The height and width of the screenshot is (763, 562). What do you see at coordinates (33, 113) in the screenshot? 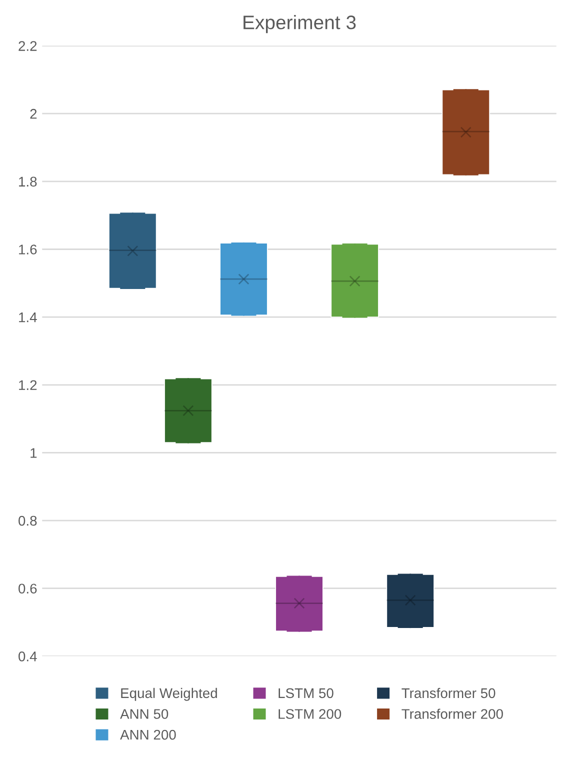
I see `y-tick-label: 2` at bounding box center [33, 113].